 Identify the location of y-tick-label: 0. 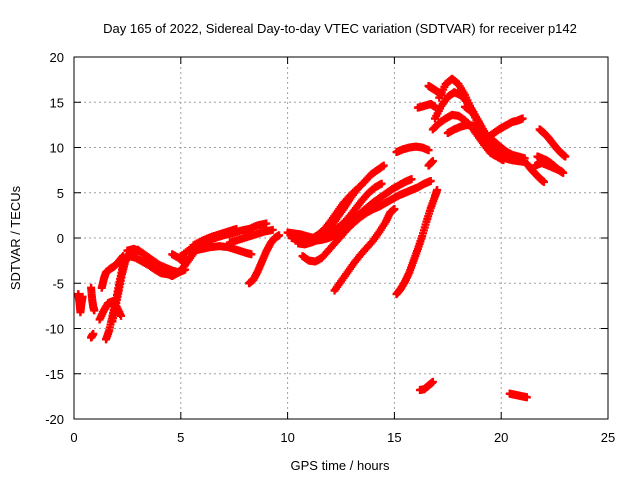
(60, 238).